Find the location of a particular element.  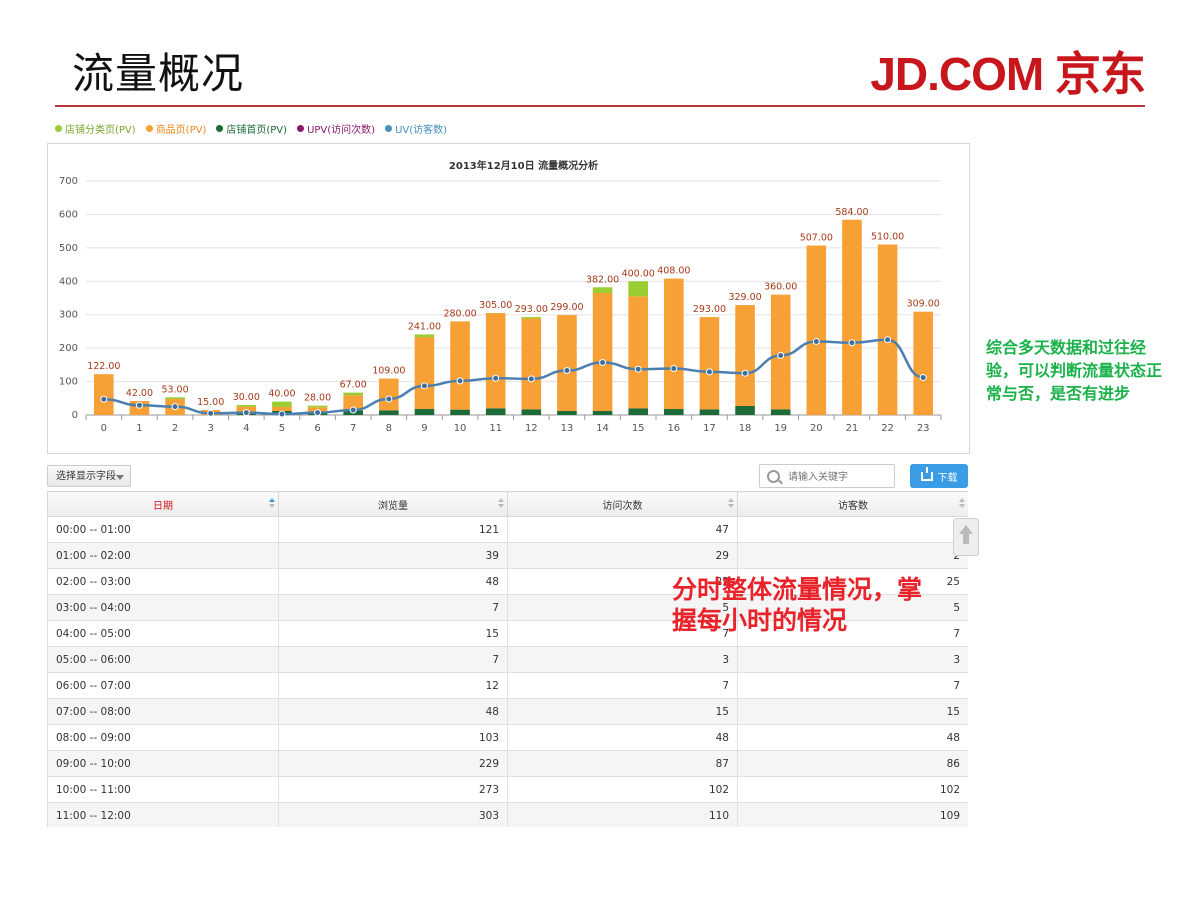

x-tick-label: 9 is located at coordinates (424, 428).